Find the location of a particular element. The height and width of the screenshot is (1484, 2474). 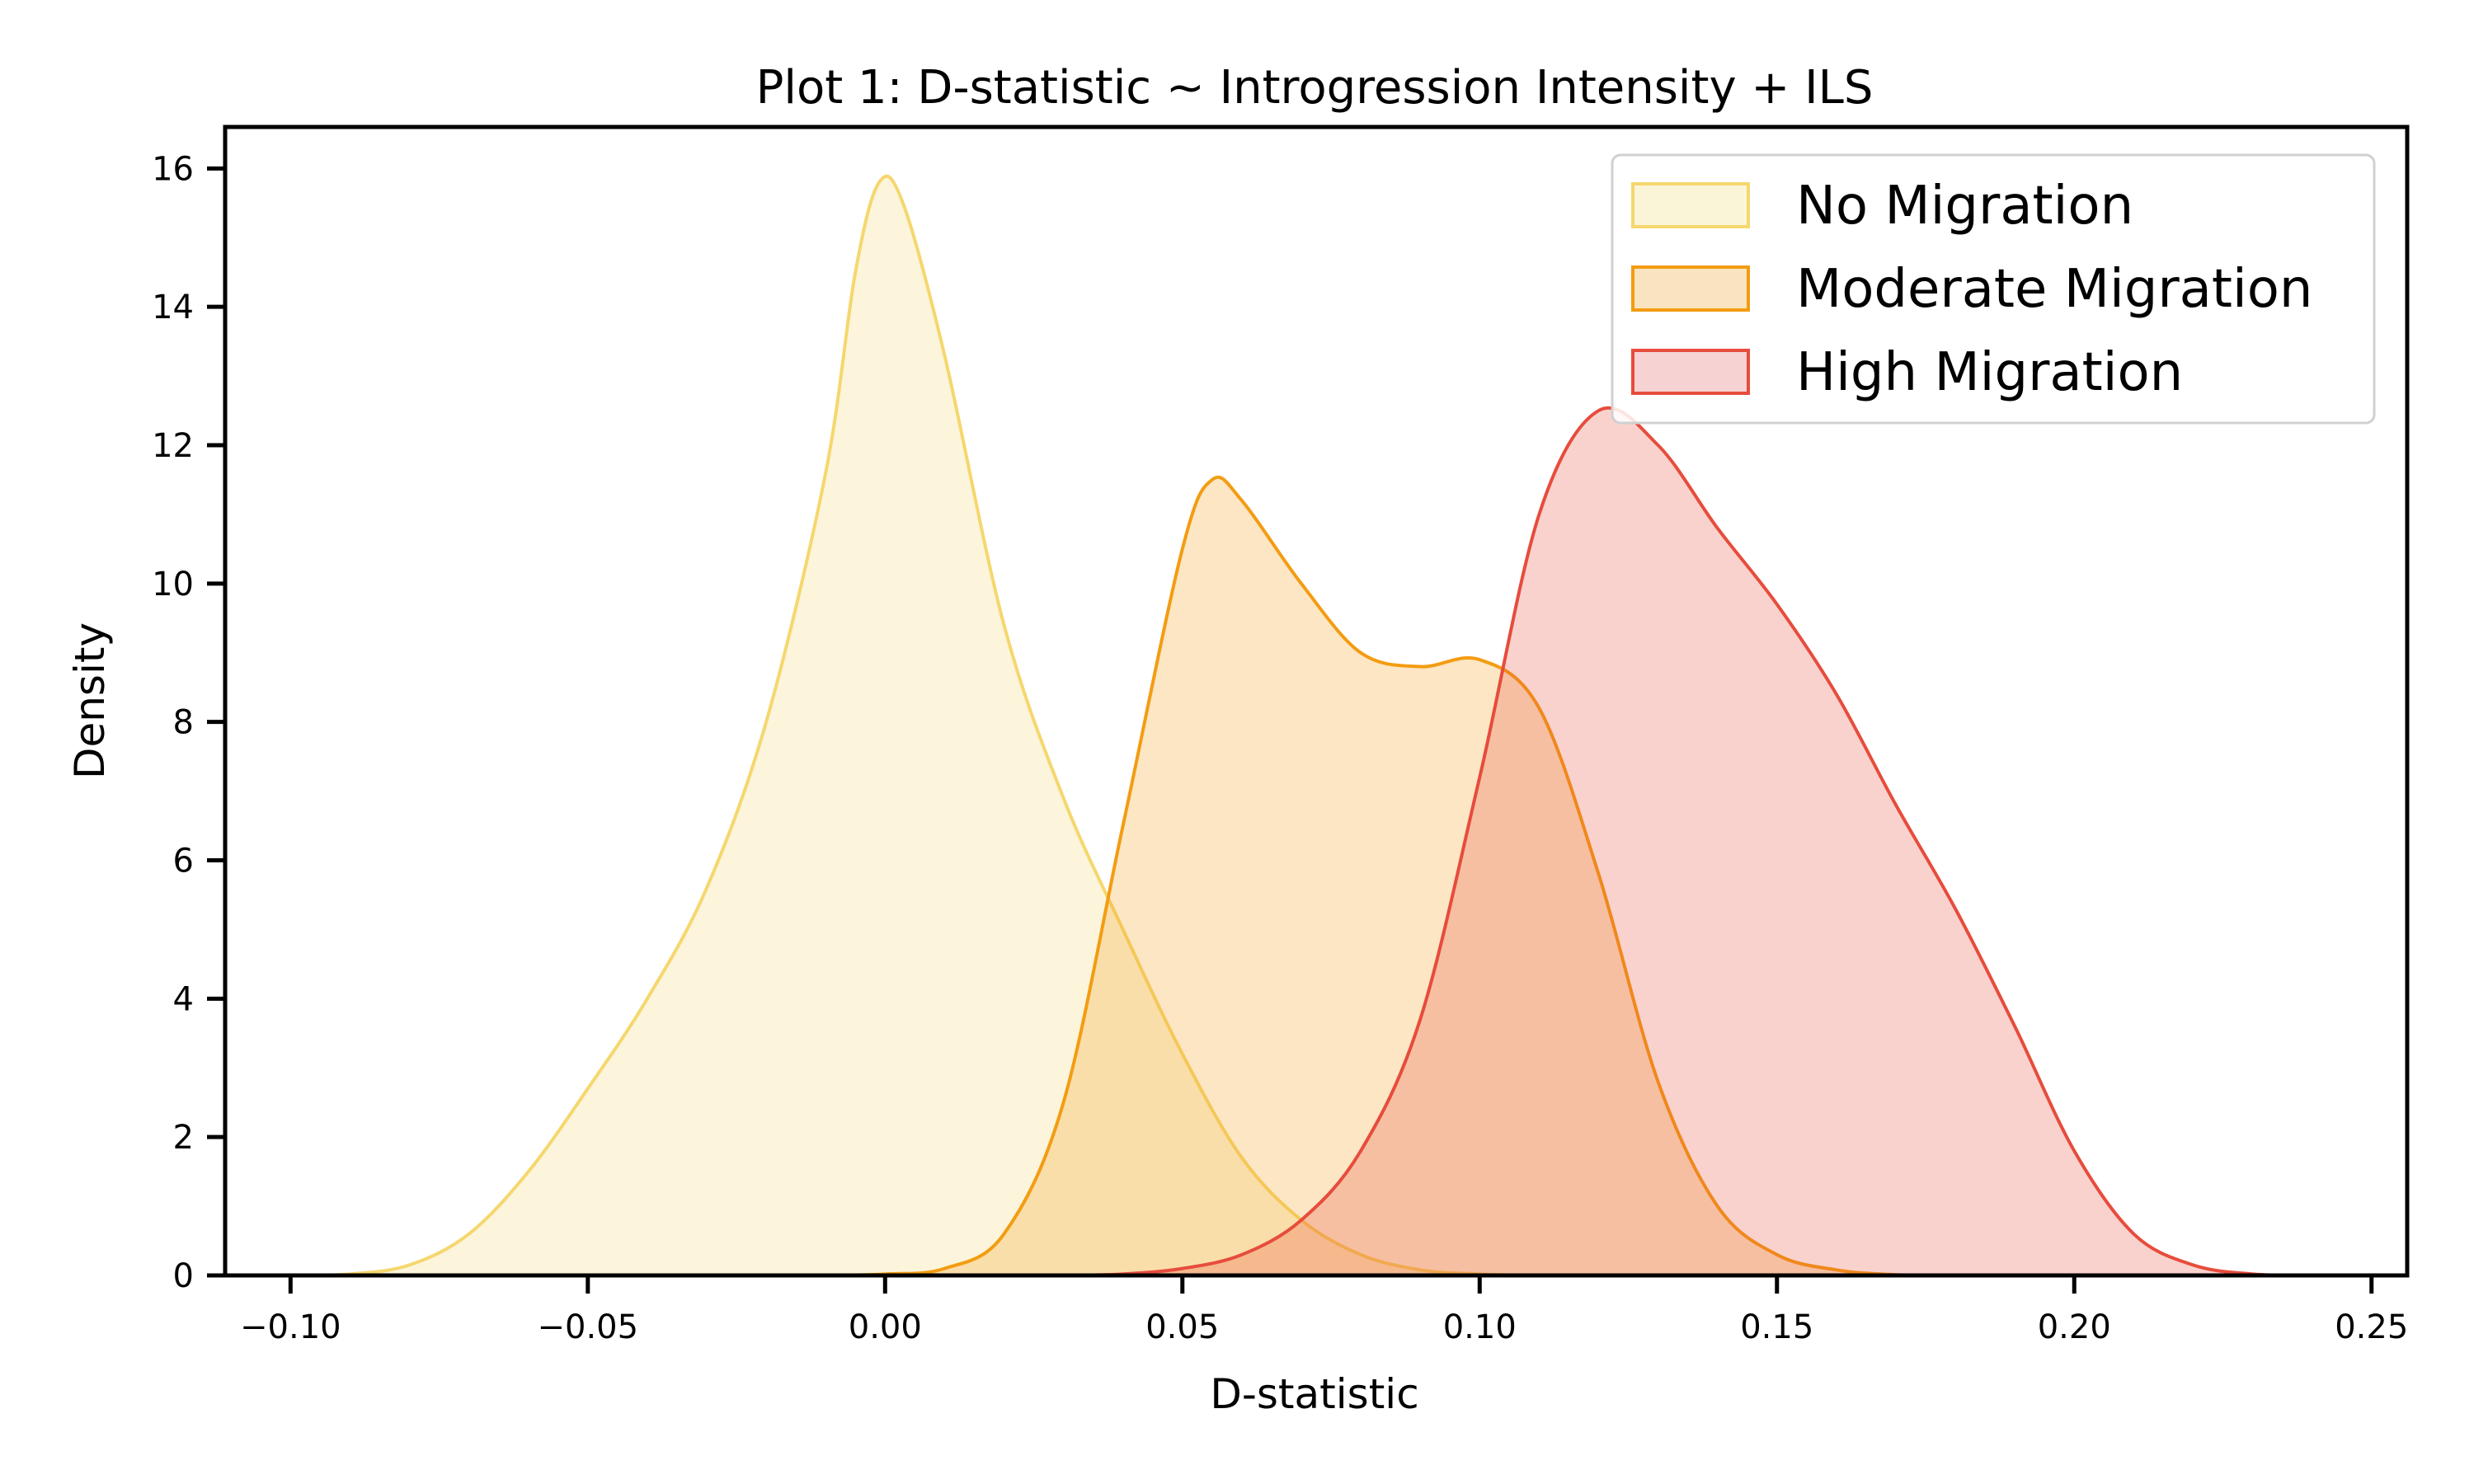

x-tick-label: 0.05 is located at coordinates (1182, 1327).